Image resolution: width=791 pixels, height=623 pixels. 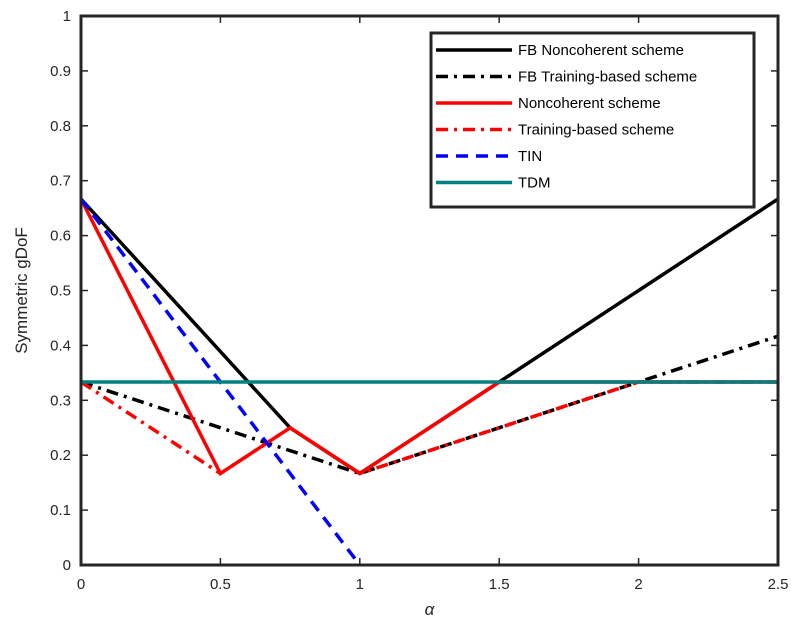 What do you see at coordinates (60, 400) in the screenshot?
I see `y-tick-label: 0.3` at bounding box center [60, 400].